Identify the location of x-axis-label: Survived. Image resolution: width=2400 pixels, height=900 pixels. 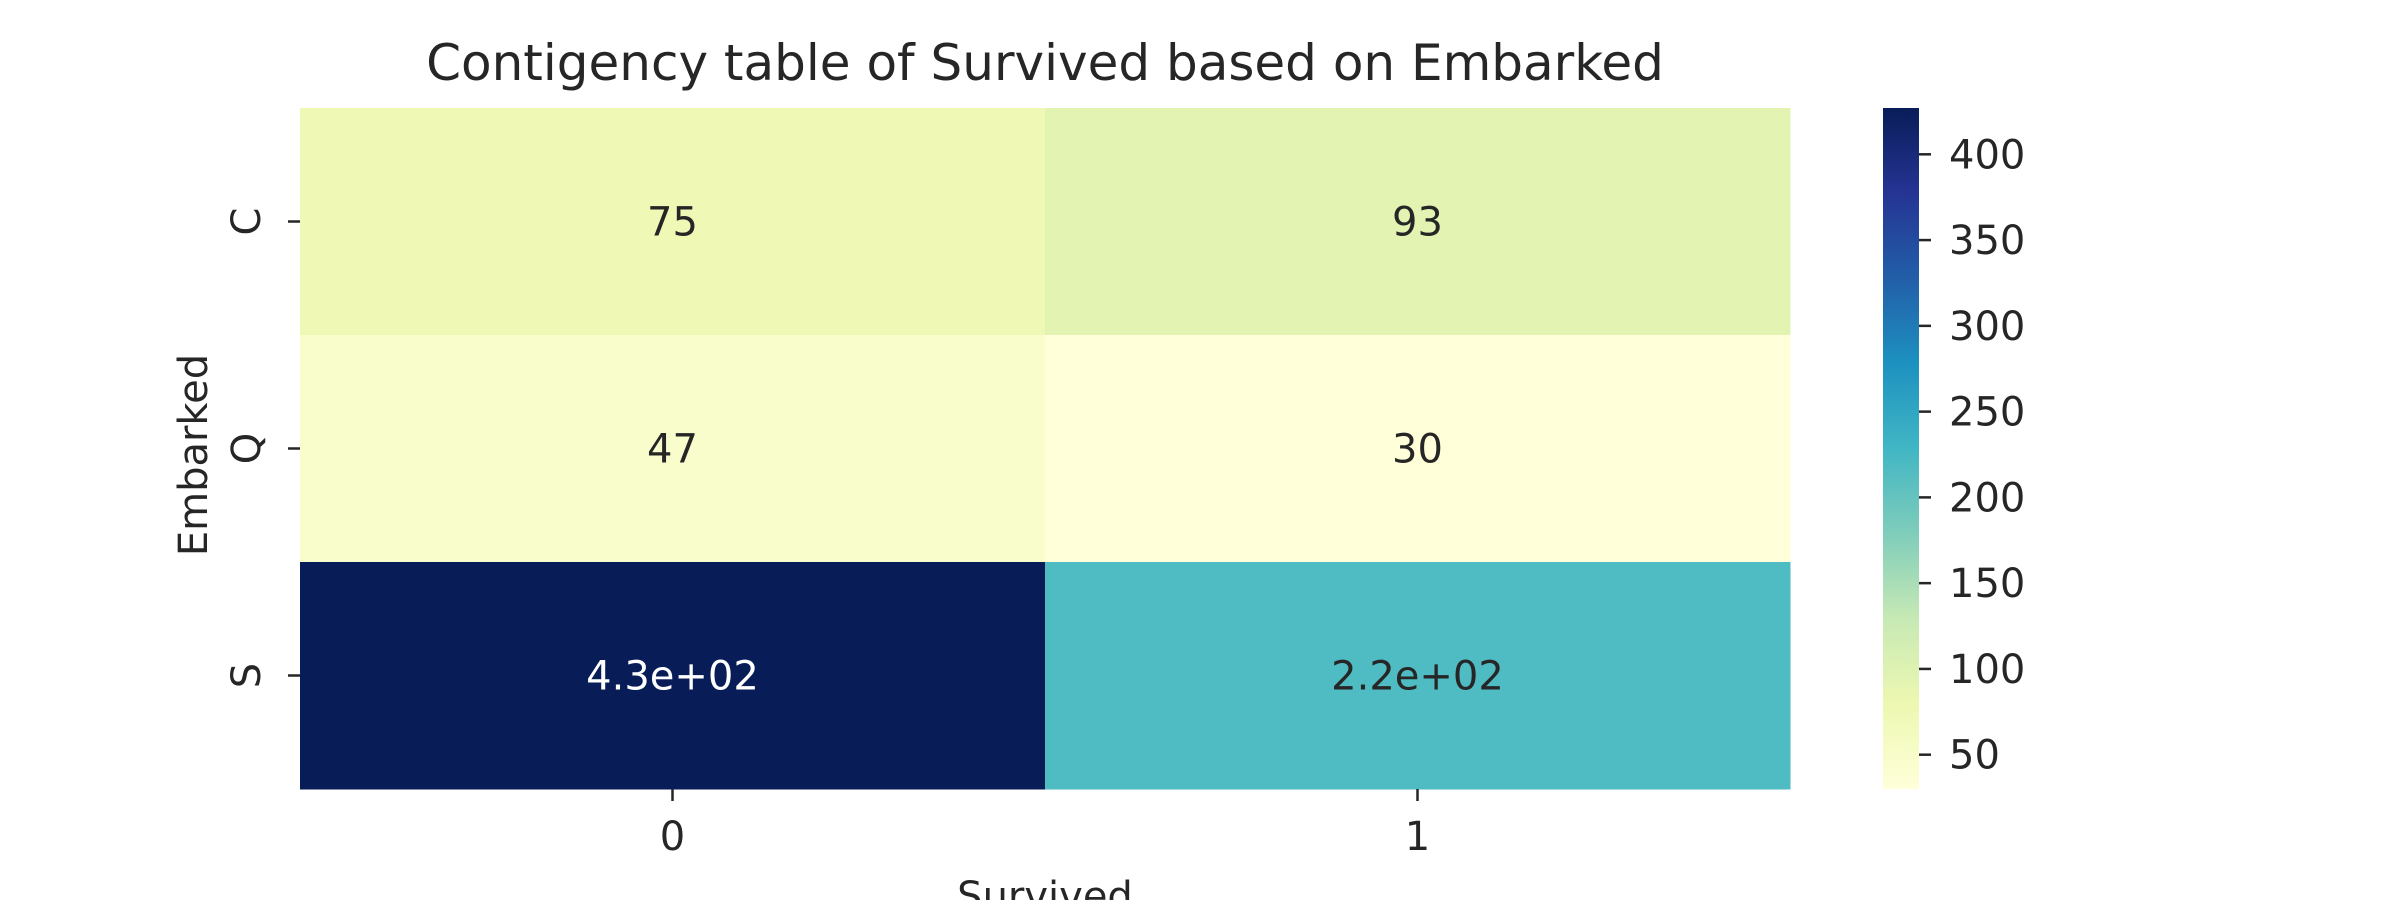
(1045, 887).